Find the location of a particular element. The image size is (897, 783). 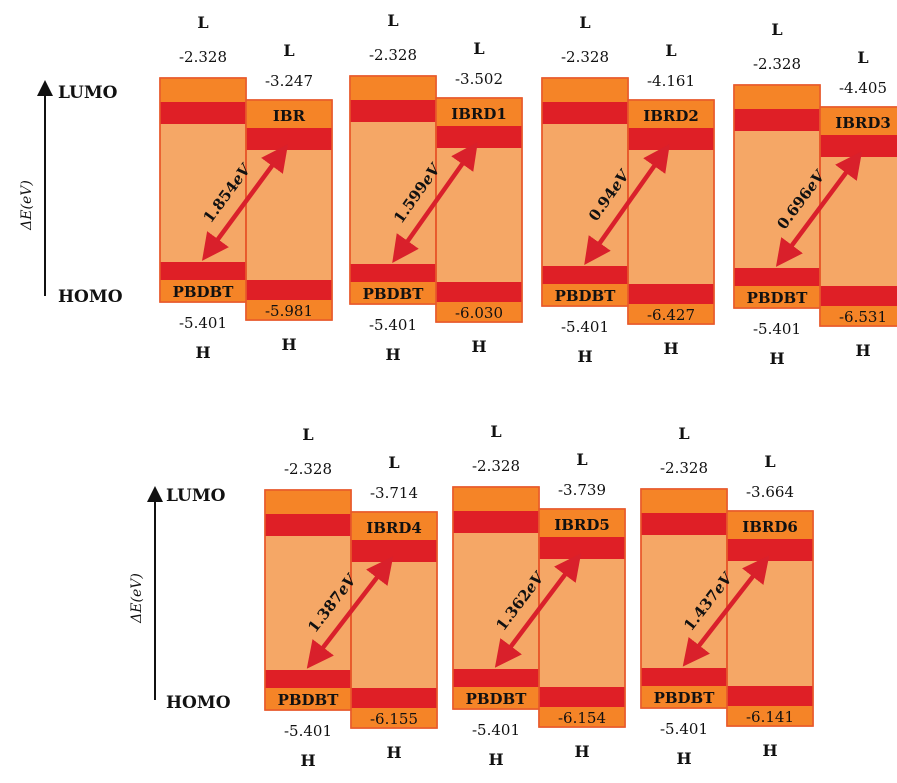

acceptor-lumo-value: -4.161 is located at coordinates (671, 81).